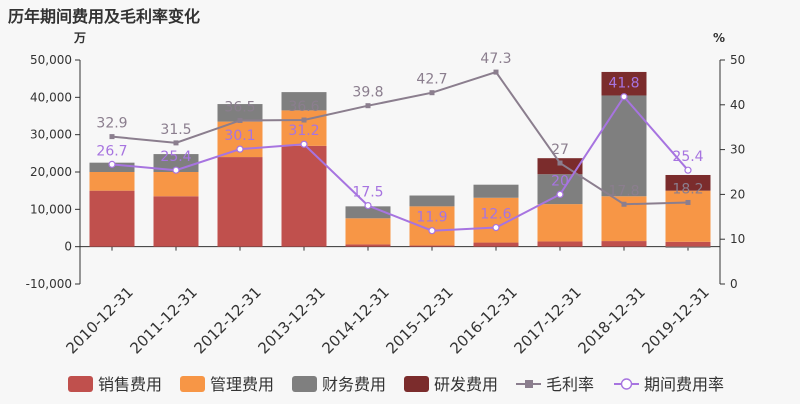 This screenshot has height=404, width=800. What do you see at coordinates (737, 194) in the screenshot?
I see `right-axis-tick-label: 20` at bounding box center [737, 194].